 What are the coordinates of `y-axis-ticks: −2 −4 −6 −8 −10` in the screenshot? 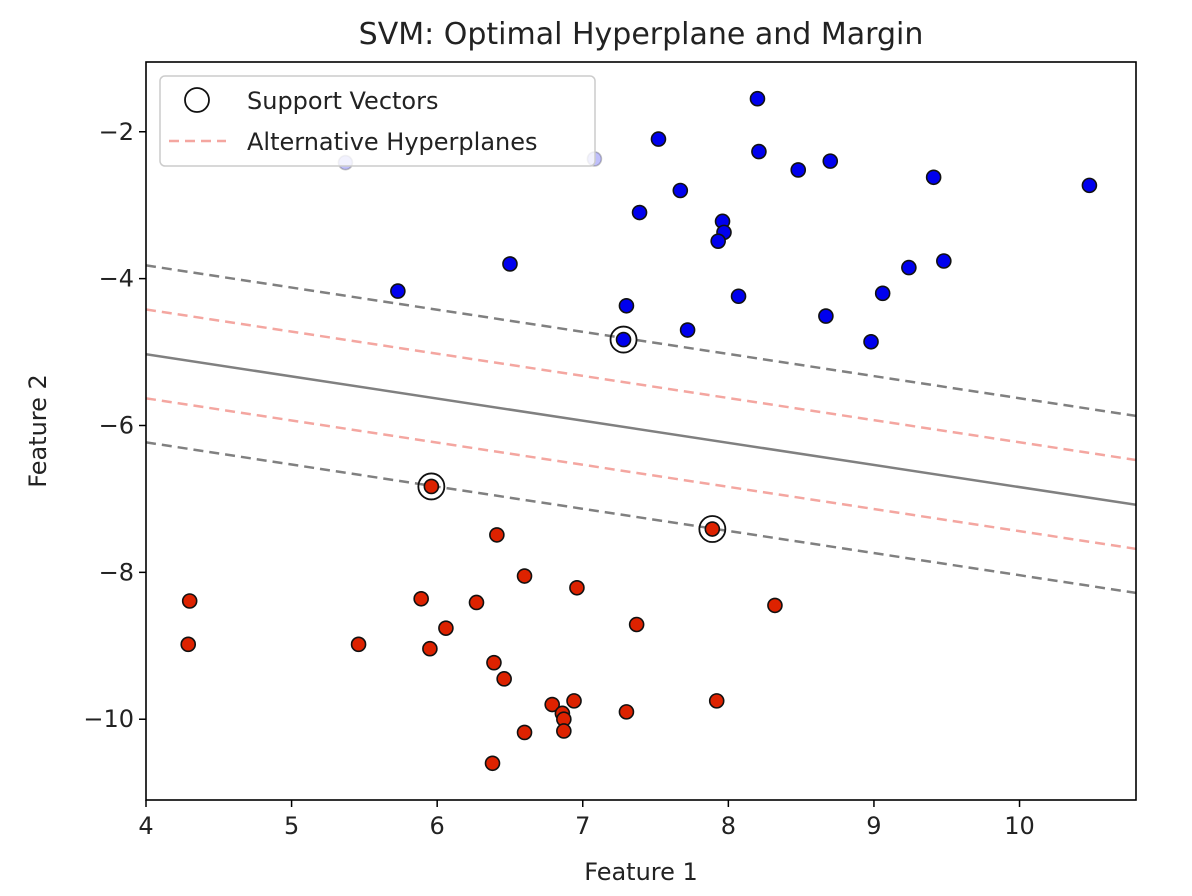 It's located at (114, 425).